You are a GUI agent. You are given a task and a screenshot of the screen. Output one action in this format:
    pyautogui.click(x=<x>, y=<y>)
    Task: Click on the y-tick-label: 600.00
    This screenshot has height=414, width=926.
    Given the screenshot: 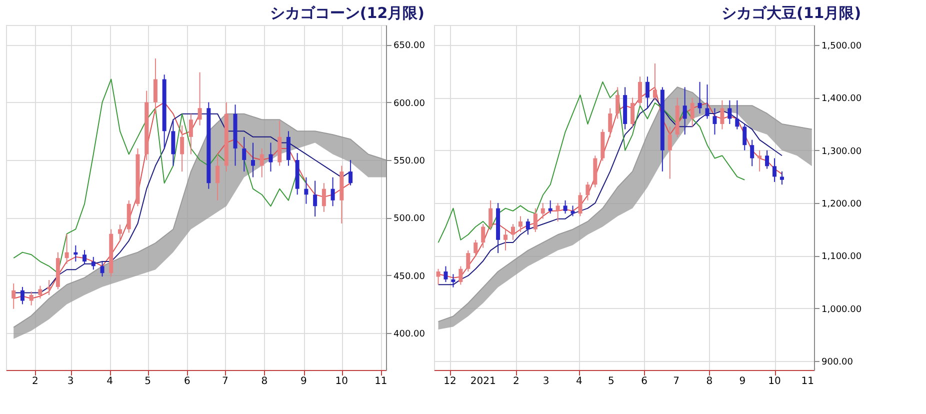 What is the action you would take?
    pyautogui.click(x=410, y=103)
    